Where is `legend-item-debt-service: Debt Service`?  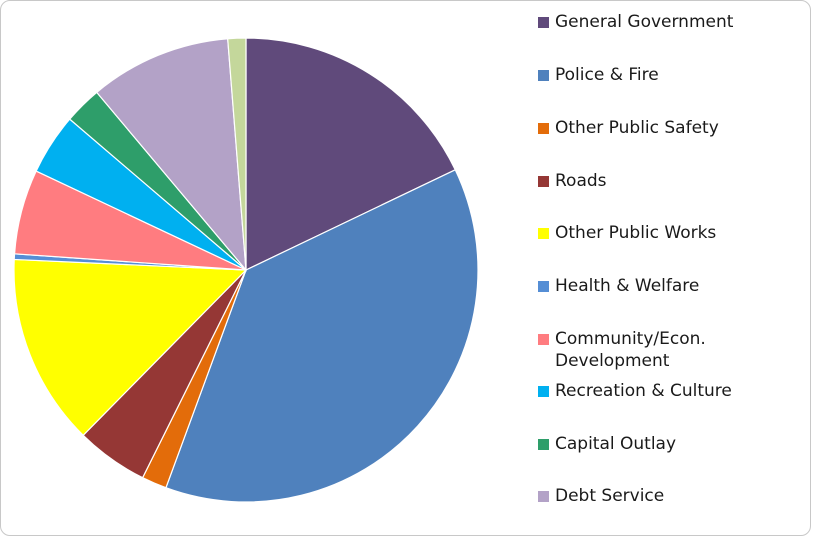 legend-item-debt-service: Debt Service is located at coordinates (656, 496).